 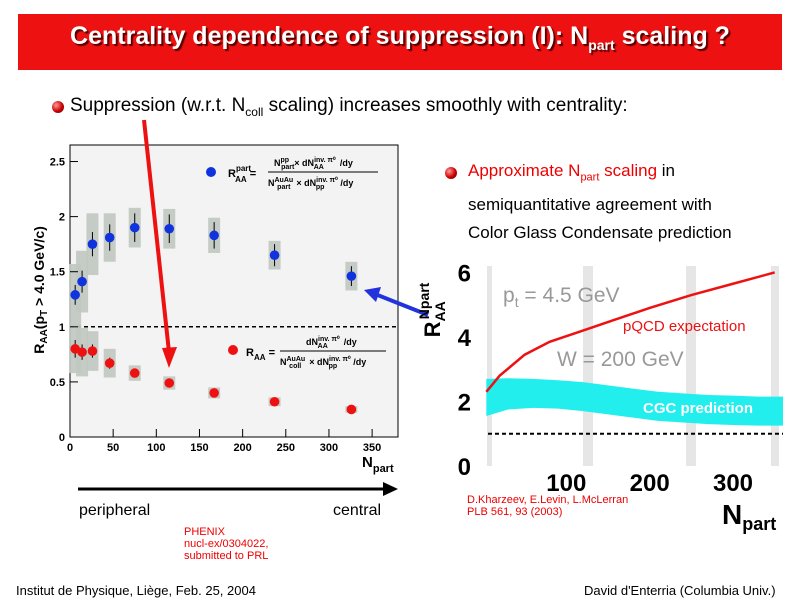 What do you see at coordinates (684, 326) in the screenshot?
I see `pqcd-label: pQCD expectation` at bounding box center [684, 326].